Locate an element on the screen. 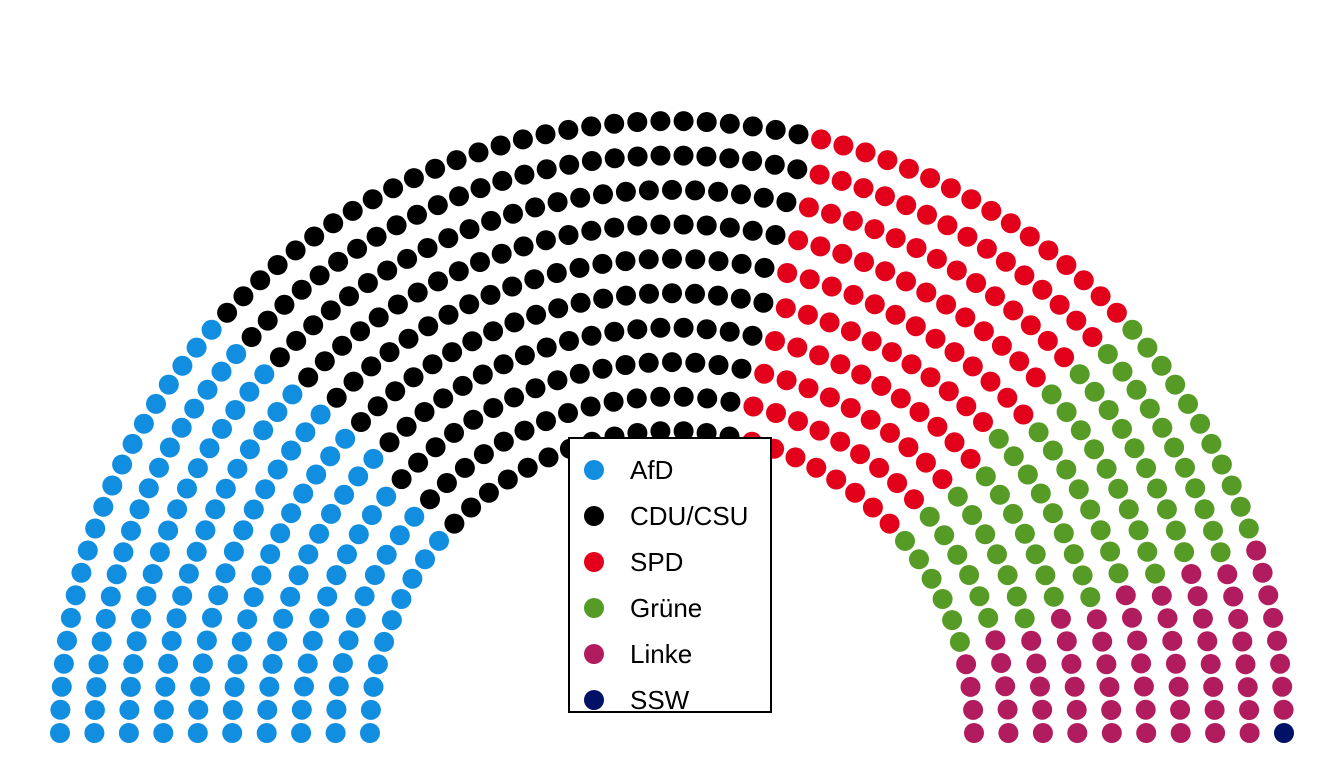 This screenshot has width=1344, height=768. legend-marker-gruene is located at coordinates (594, 608).